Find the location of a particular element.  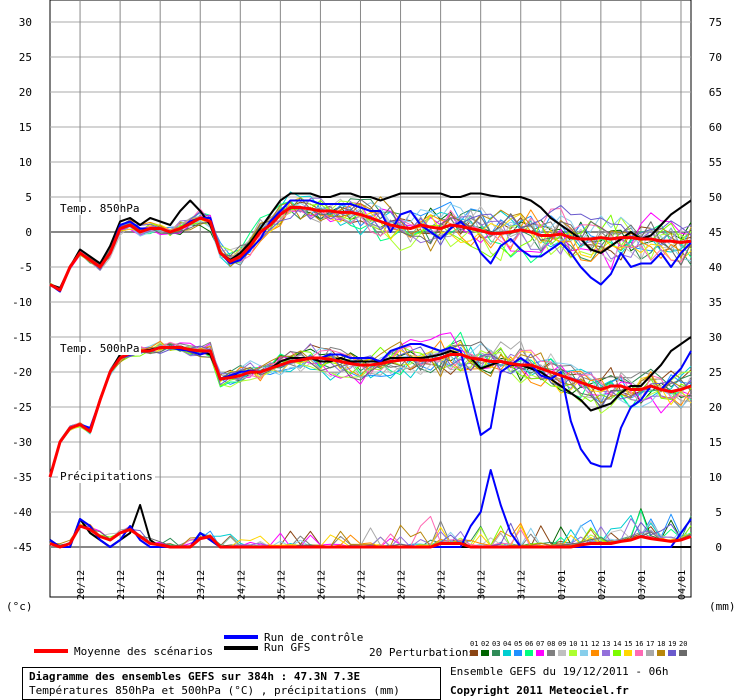

label-precipitations: Précipitations is located at coordinates (106, 476).